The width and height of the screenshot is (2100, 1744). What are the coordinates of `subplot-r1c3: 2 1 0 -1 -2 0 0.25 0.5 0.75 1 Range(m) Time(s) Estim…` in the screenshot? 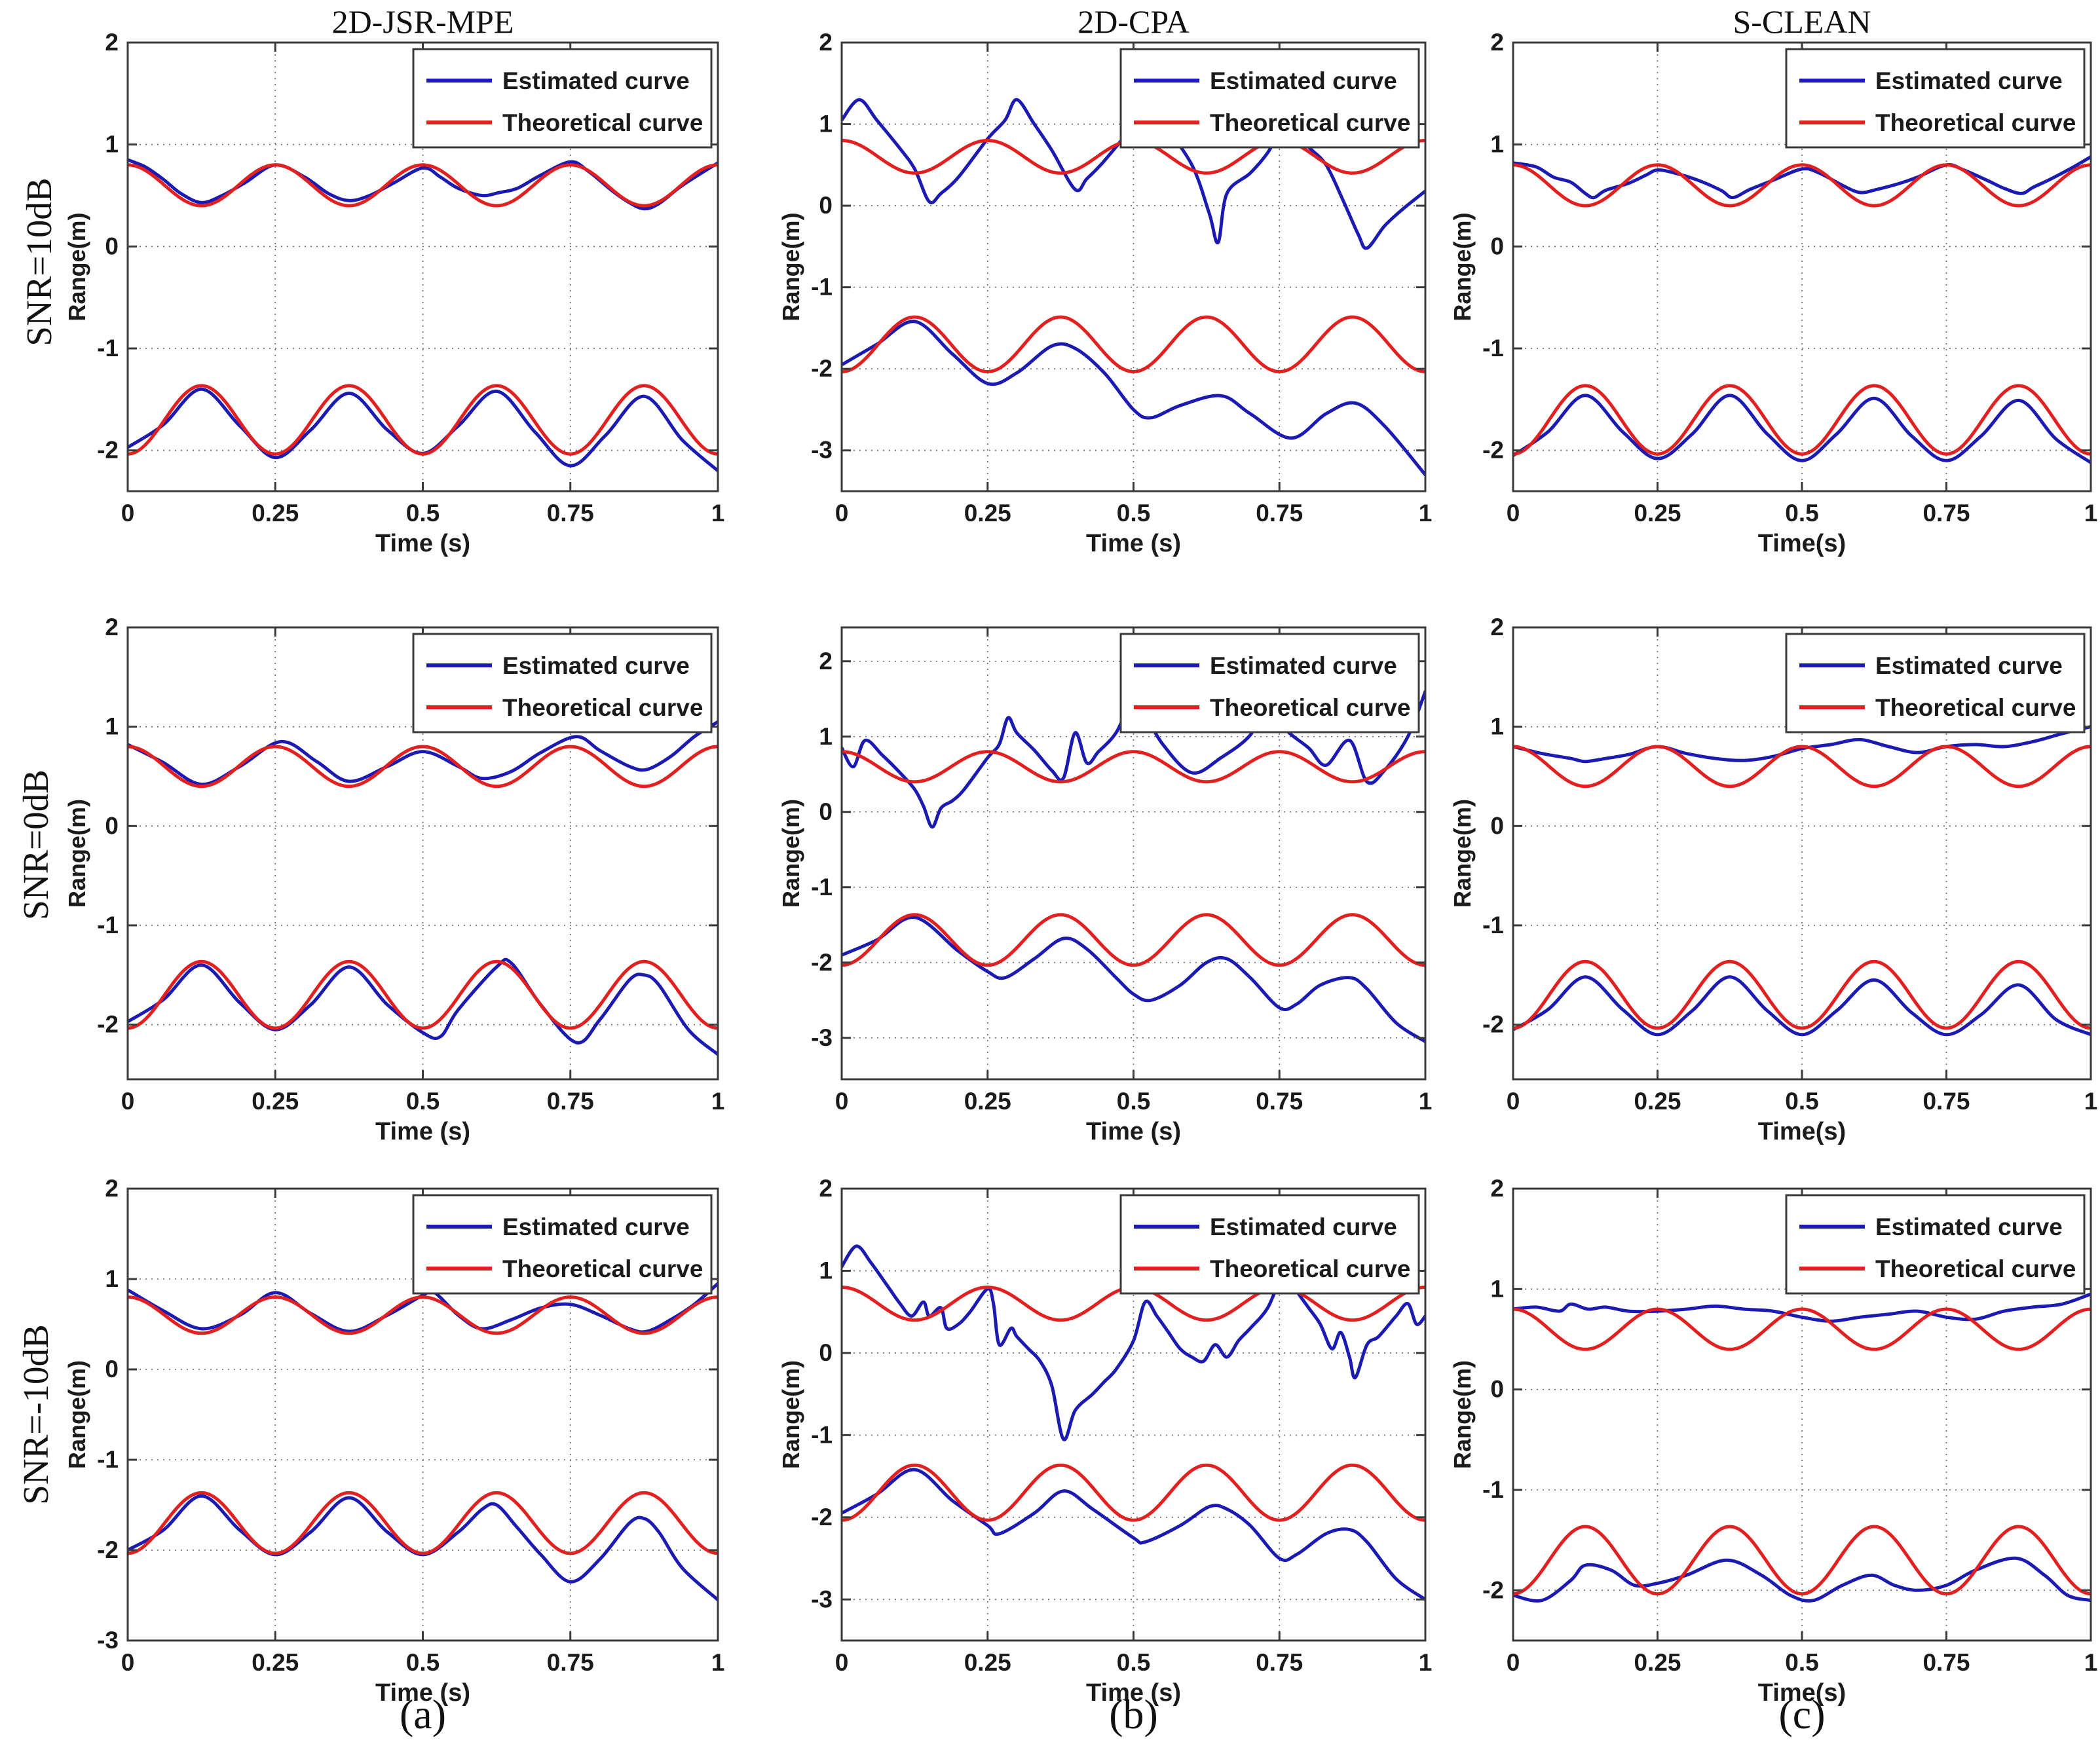 It's located at (1775, 288).